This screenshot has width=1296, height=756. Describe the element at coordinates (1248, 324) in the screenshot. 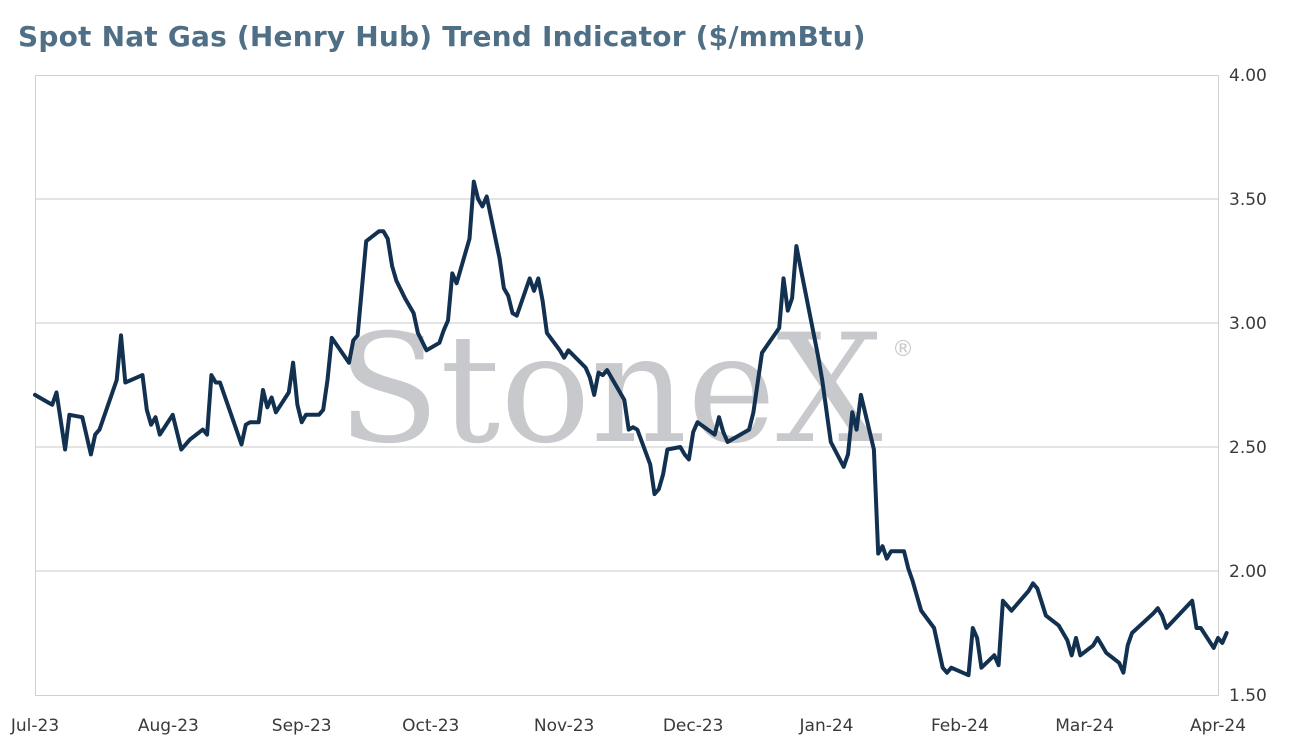

I see `y-tick-label: 3.00` at that location.